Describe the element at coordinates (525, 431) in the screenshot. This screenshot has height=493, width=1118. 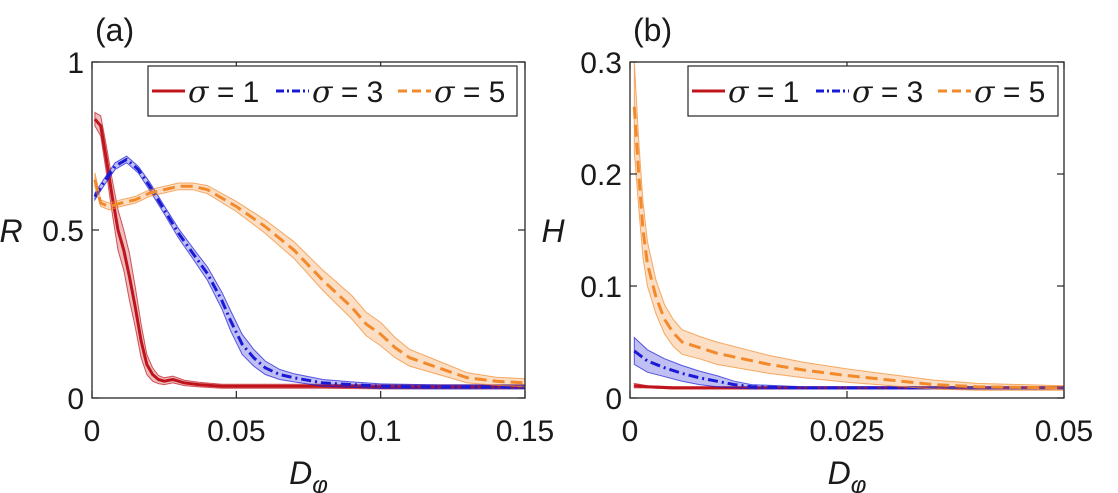
I see `x-tick-label: 0.15` at that location.